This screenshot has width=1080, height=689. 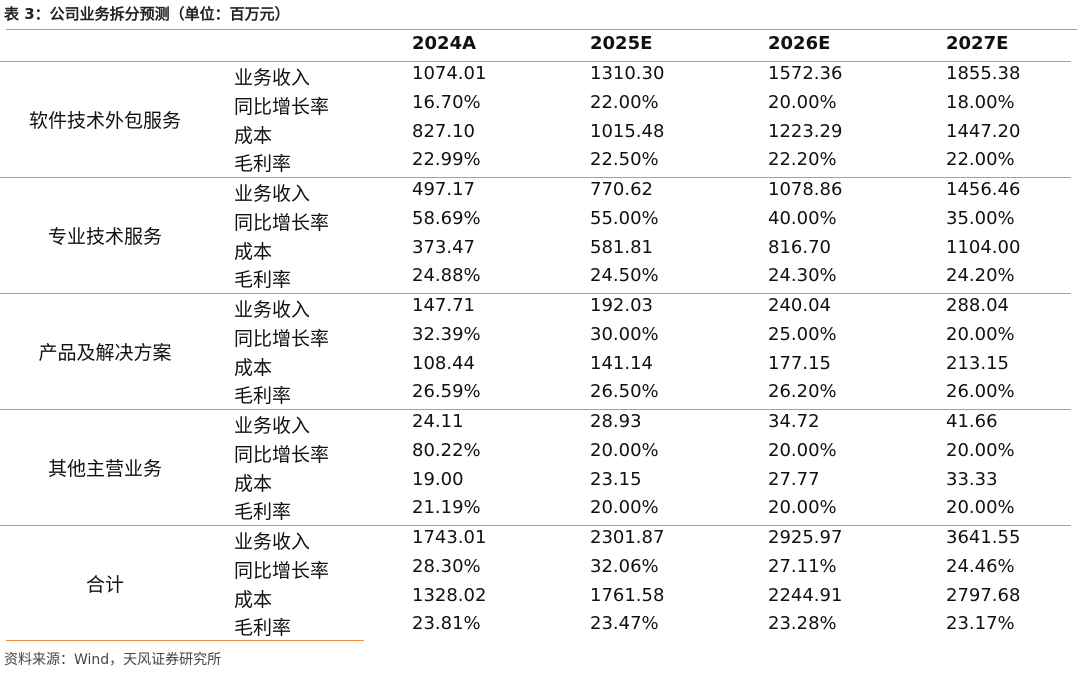 What do you see at coordinates (627, 131) in the screenshot?
I see `value-cell: 1015.48` at bounding box center [627, 131].